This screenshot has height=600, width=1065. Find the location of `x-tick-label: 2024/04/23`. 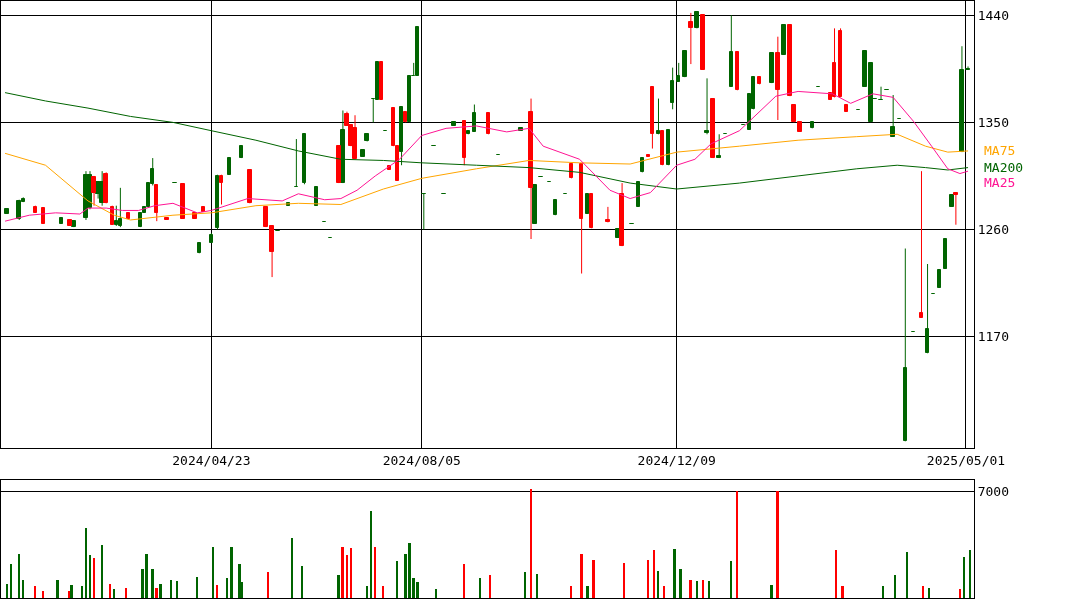

x-tick-label: 2024/04/23 is located at coordinates (211, 461).